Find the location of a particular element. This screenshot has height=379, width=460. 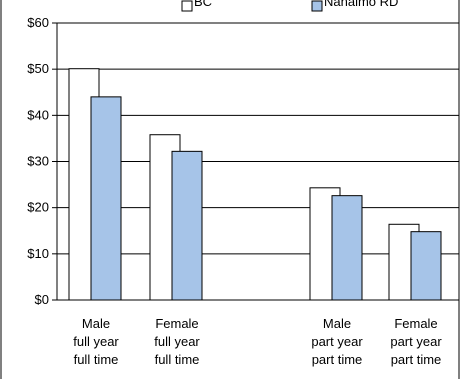

y-tick-label: $30 is located at coordinates (38, 161).